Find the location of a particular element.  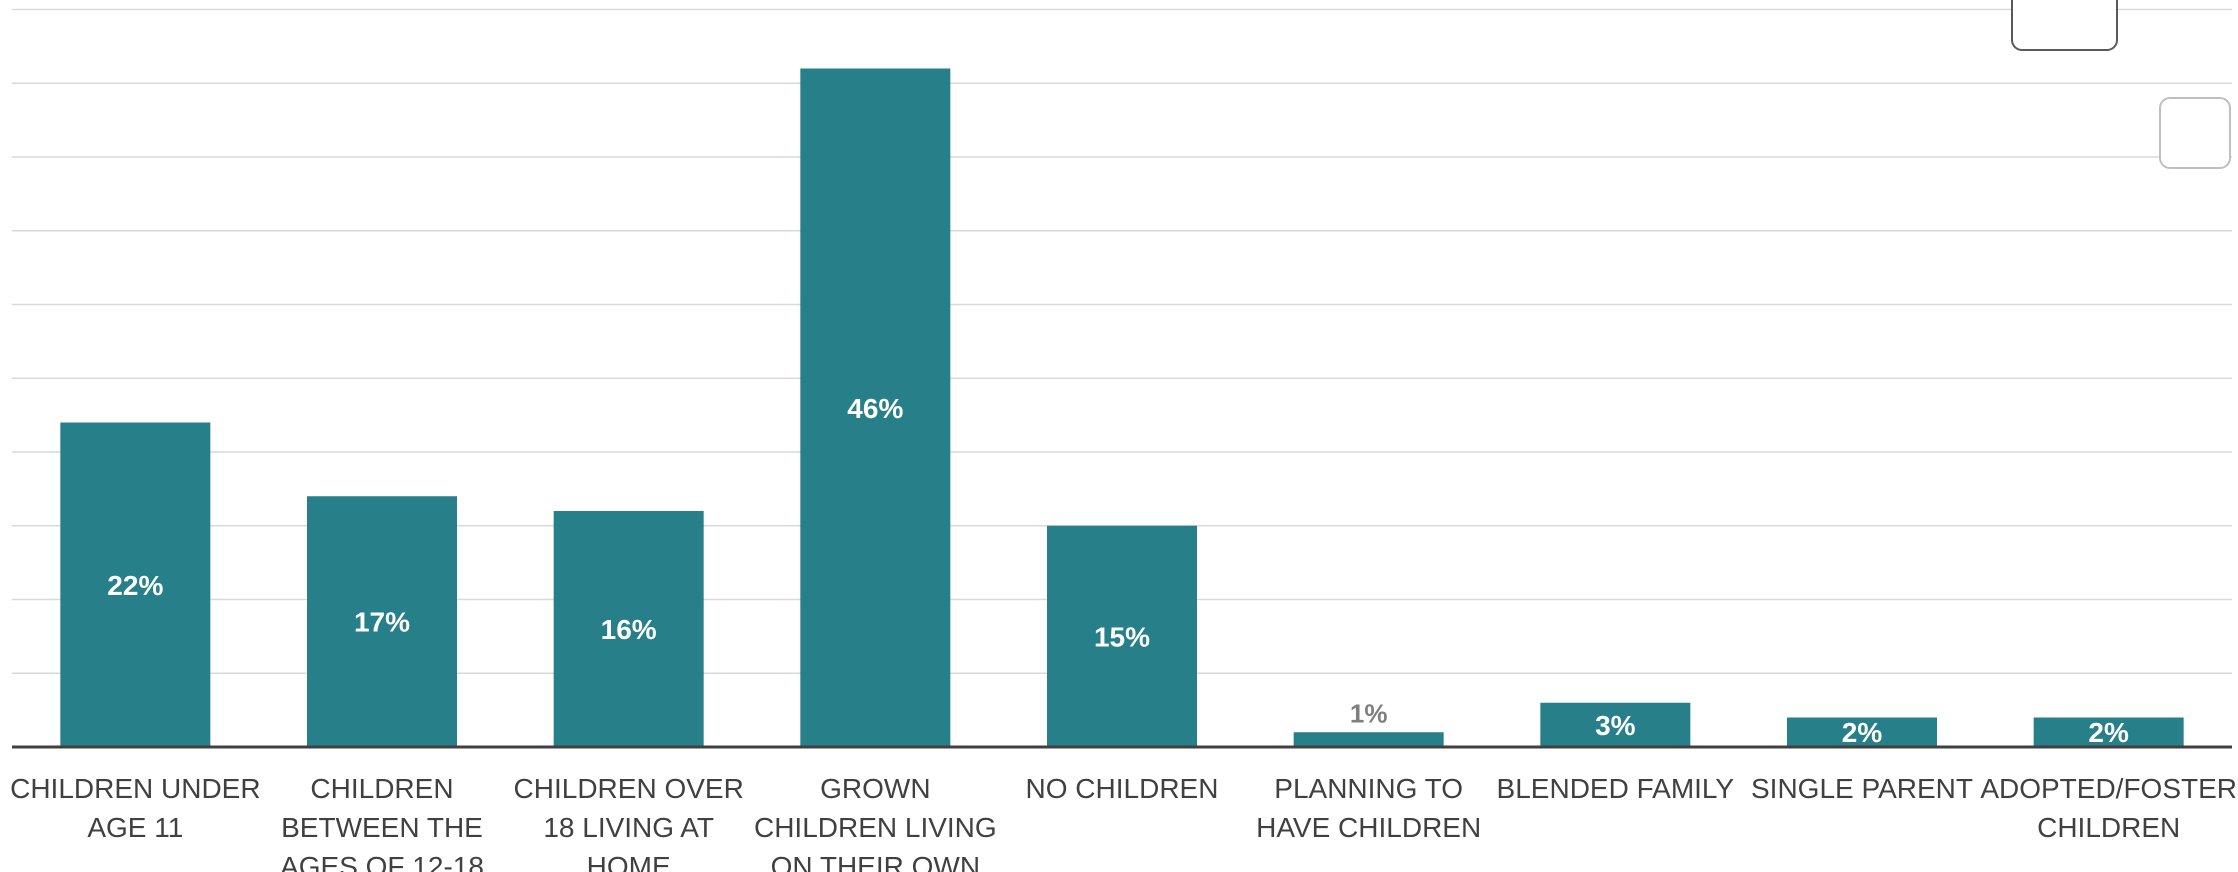

category-label-line: BLENDED FAMILY is located at coordinates (1616, 788).